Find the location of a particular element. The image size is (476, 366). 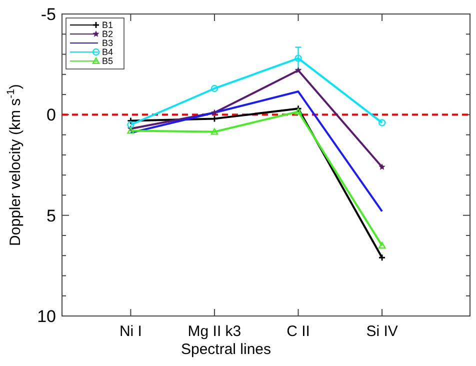

legend-label: B2 is located at coordinates (108, 34).